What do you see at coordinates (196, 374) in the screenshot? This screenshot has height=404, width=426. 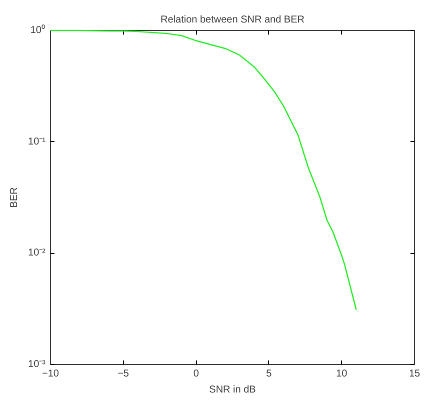 I see `x-tick-label: 0` at bounding box center [196, 374].